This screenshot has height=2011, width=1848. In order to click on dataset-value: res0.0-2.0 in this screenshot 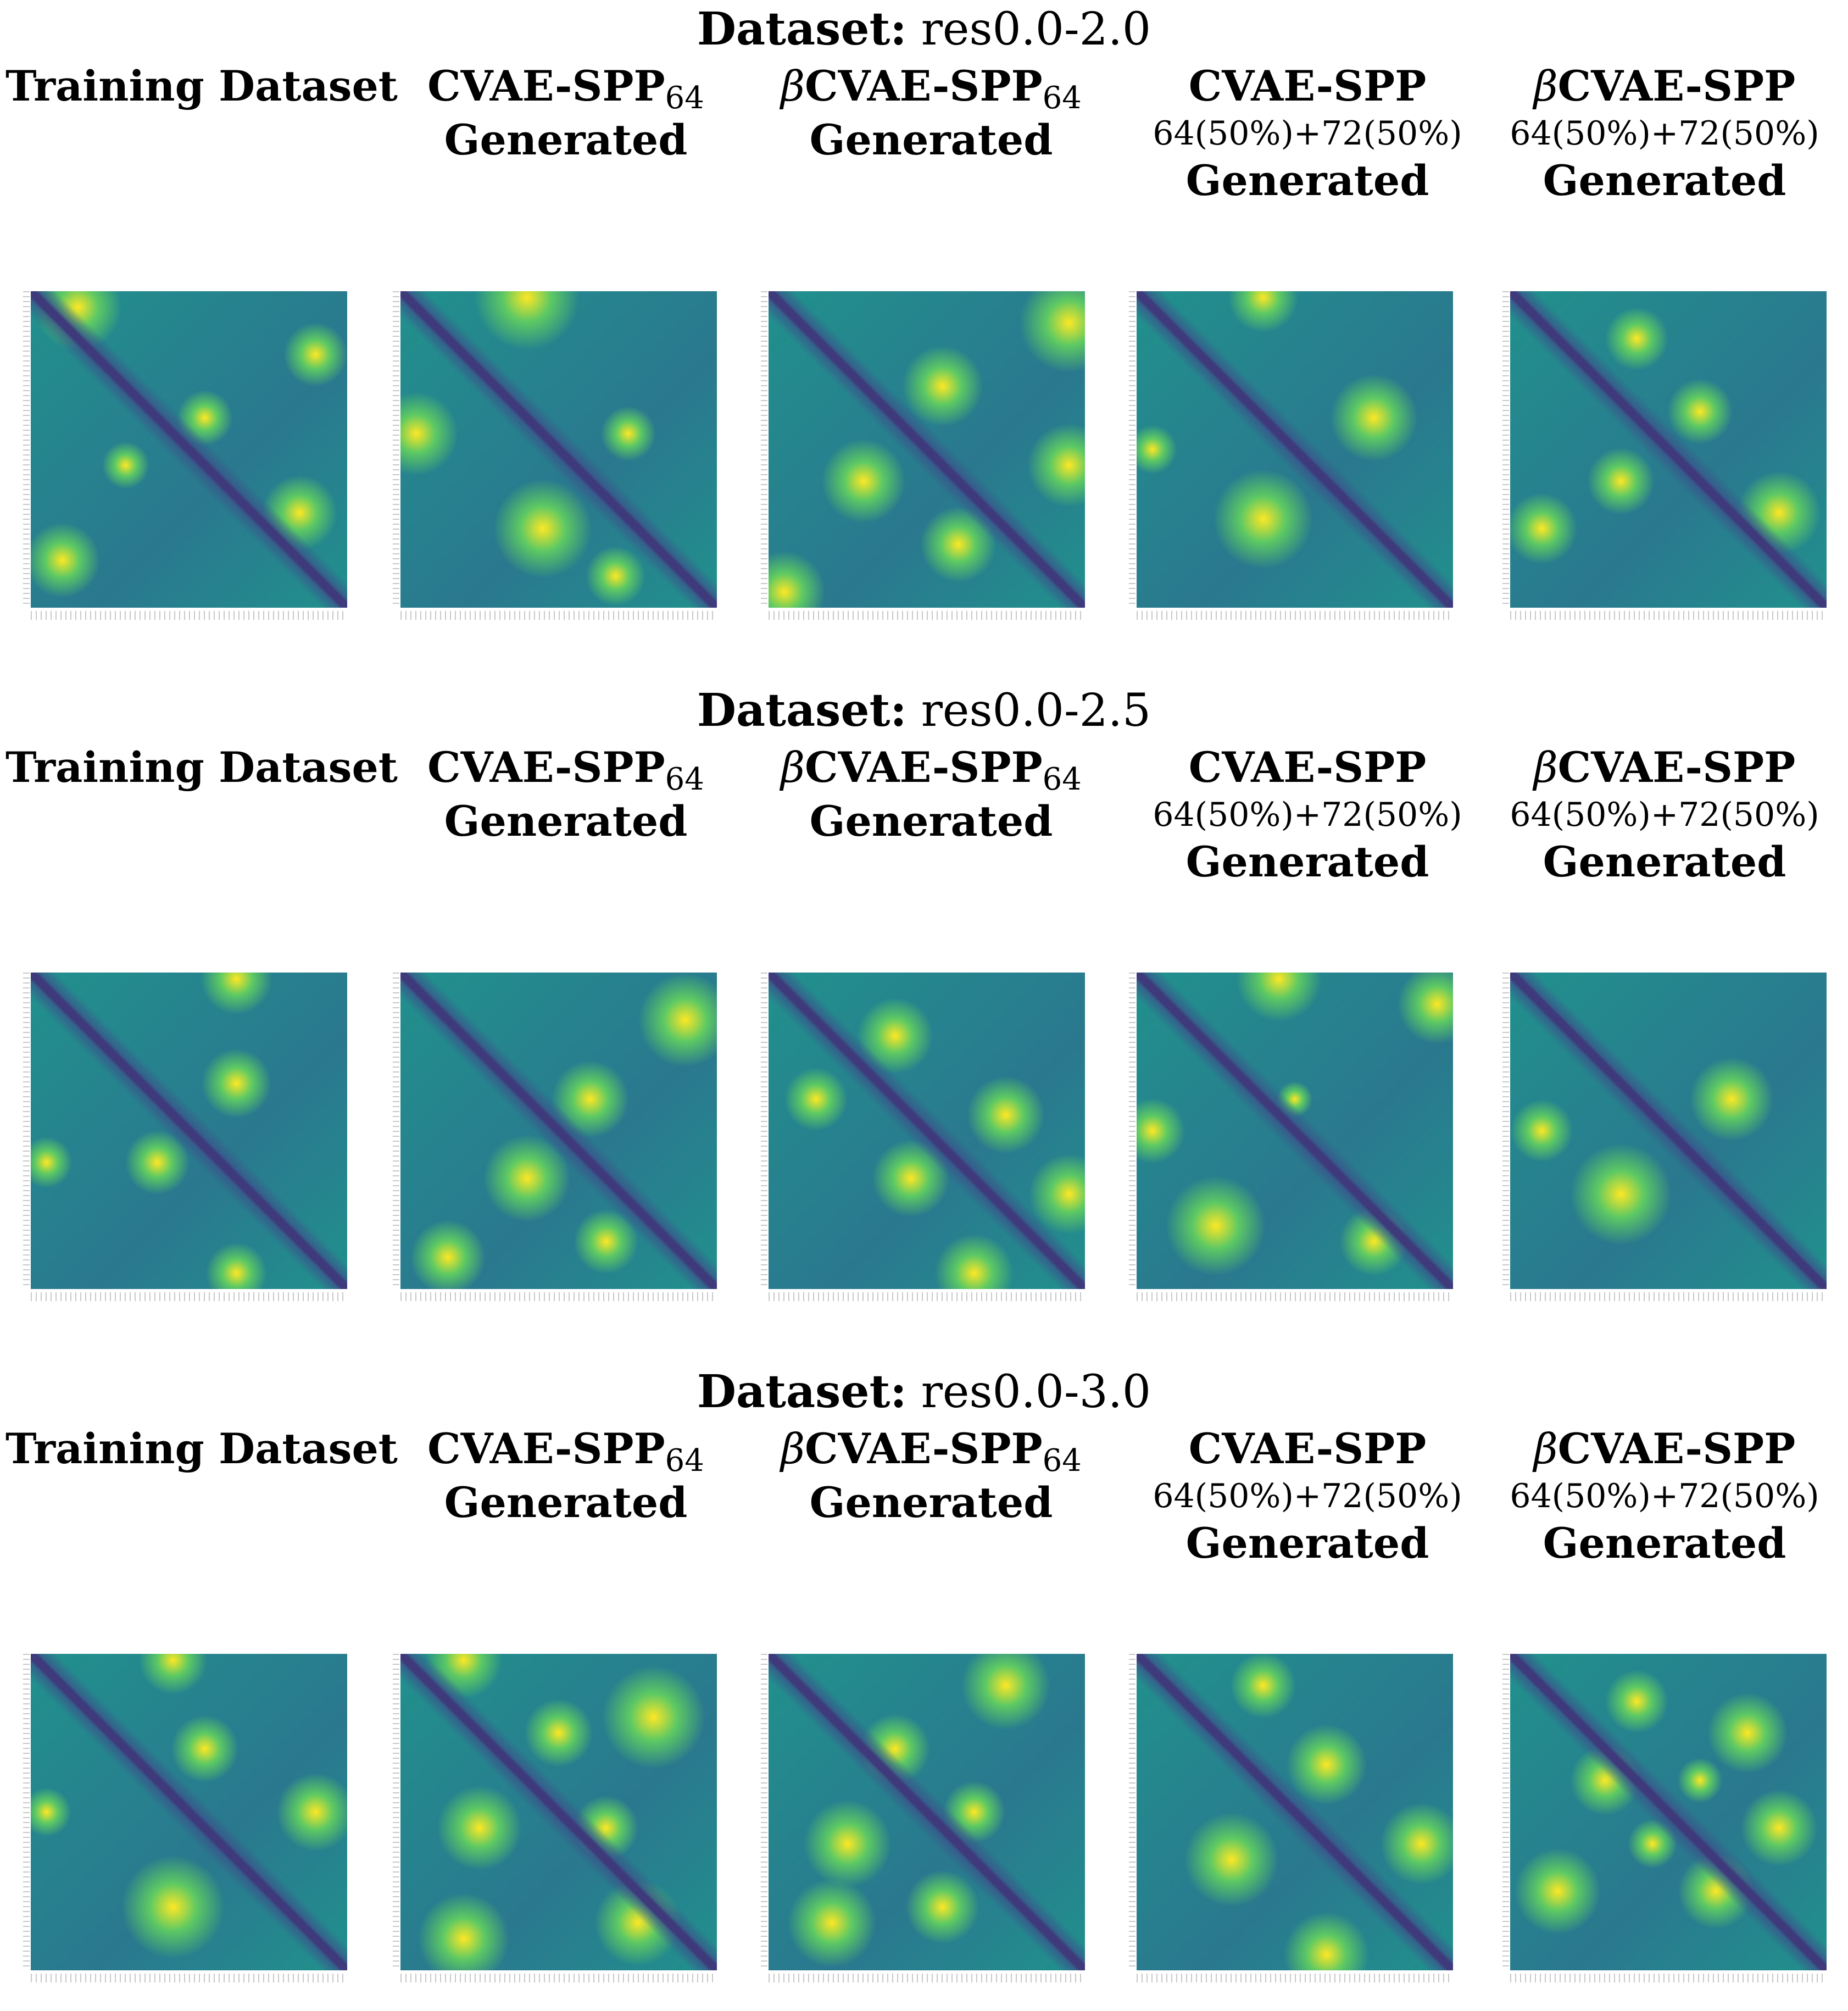, I will do `click(1036, 29)`.